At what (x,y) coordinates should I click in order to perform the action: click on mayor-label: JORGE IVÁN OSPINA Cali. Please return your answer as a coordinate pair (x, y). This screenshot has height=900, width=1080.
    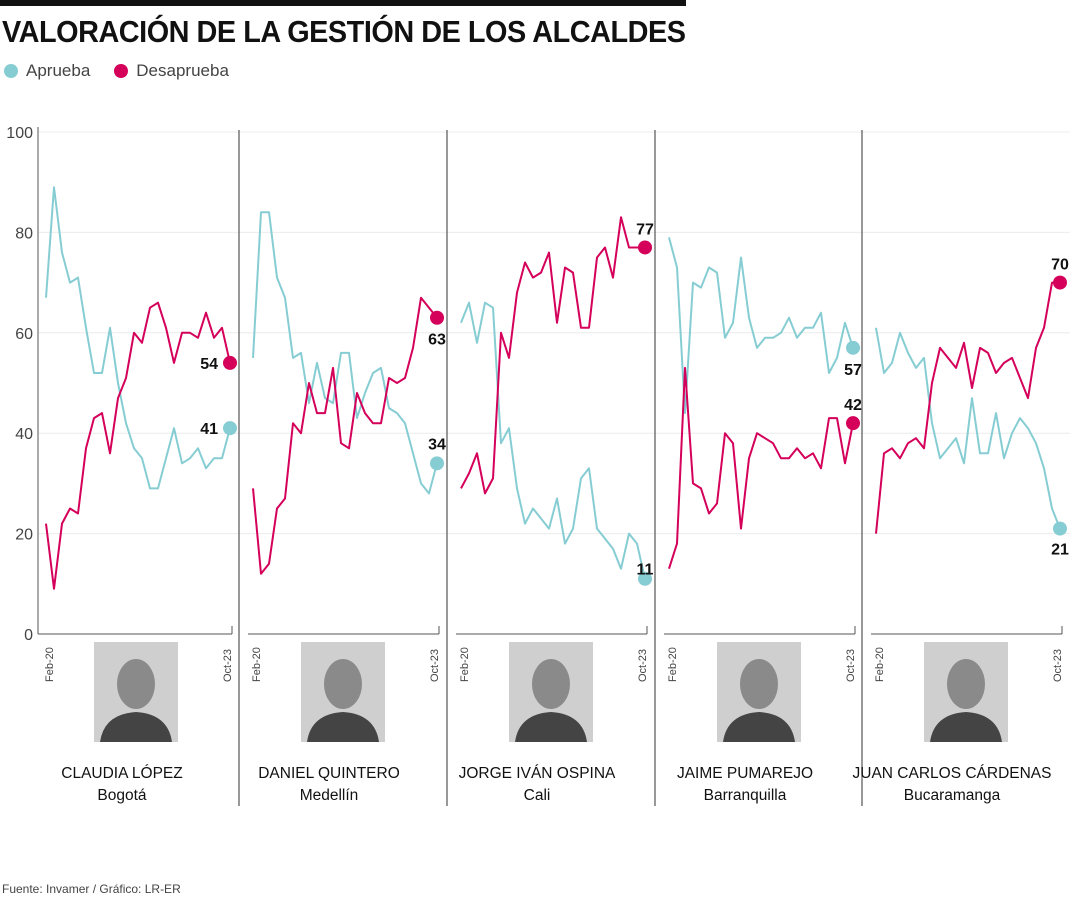
    Looking at the image, I should click on (537, 785).